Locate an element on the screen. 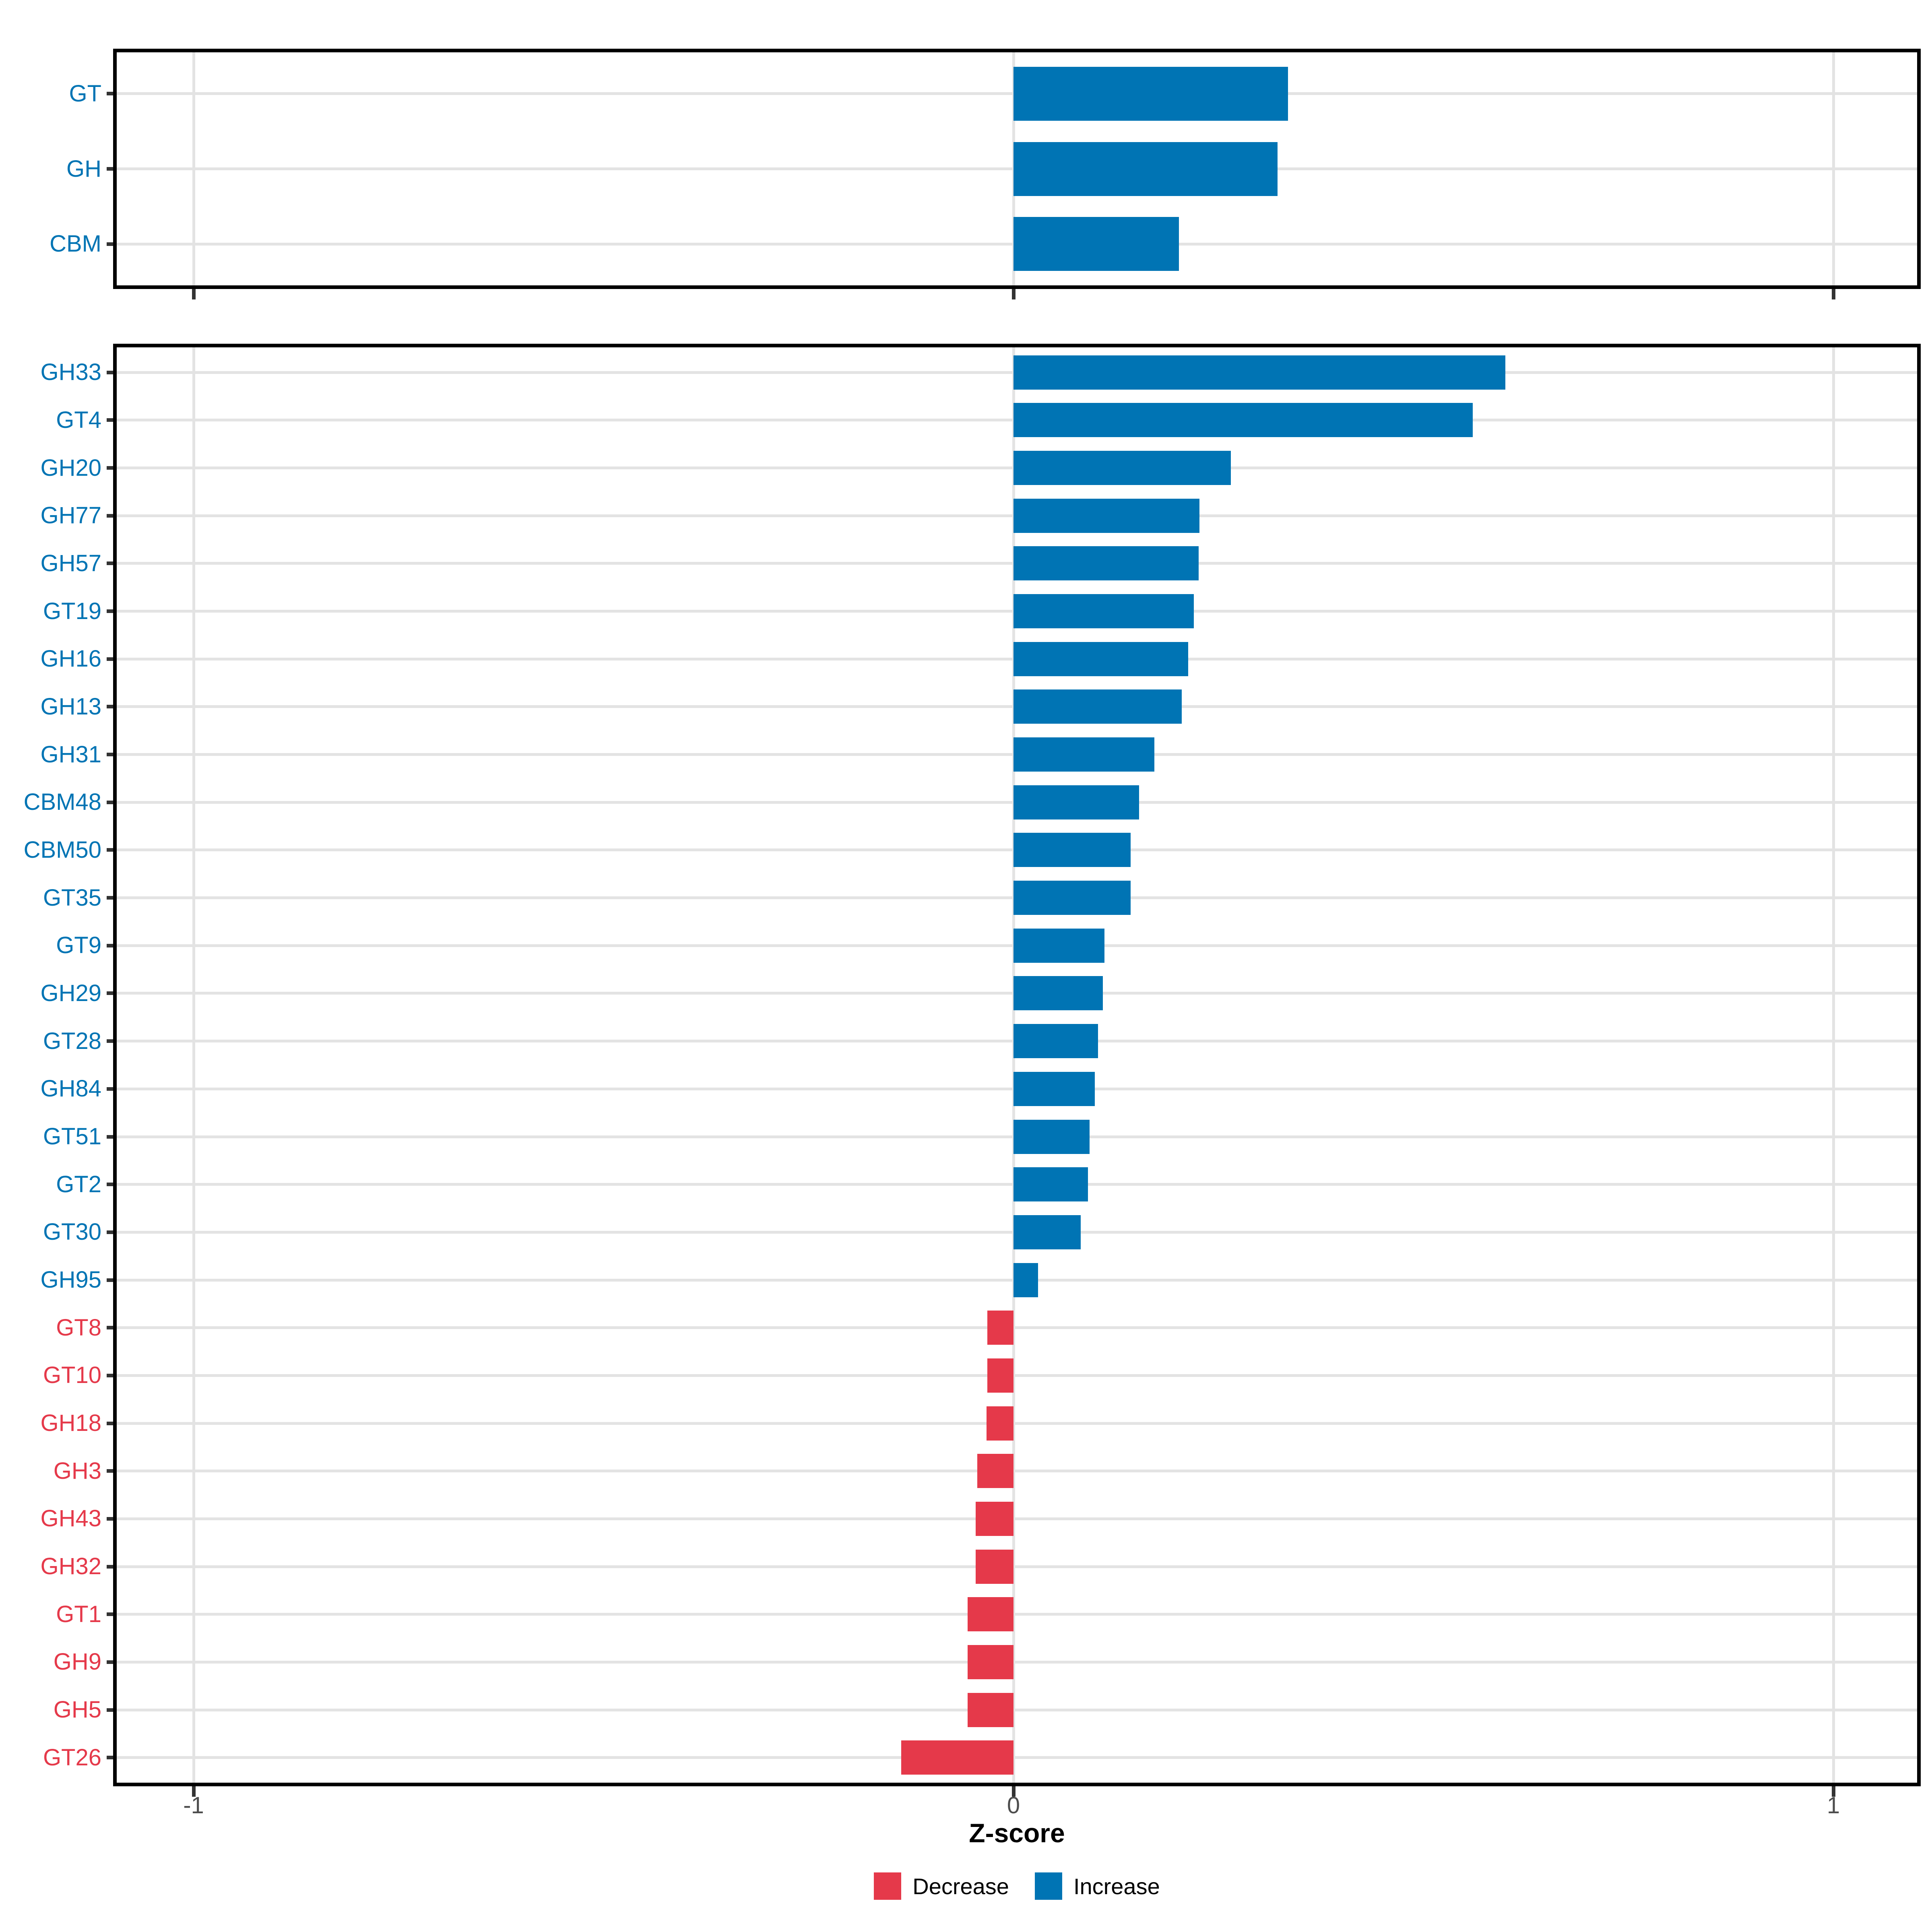 This screenshot has width=1932, height=1932. y-tick-GT9 is located at coordinates (110, 945).